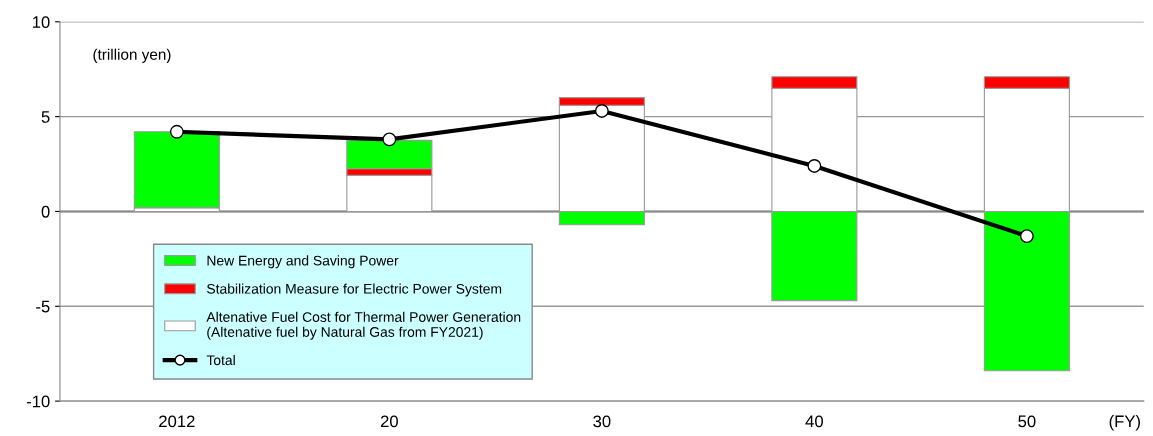 The height and width of the screenshot is (436, 1153). Describe the element at coordinates (1027, 421) in the screenshot. I see `x-tick-label: 50` at that location.